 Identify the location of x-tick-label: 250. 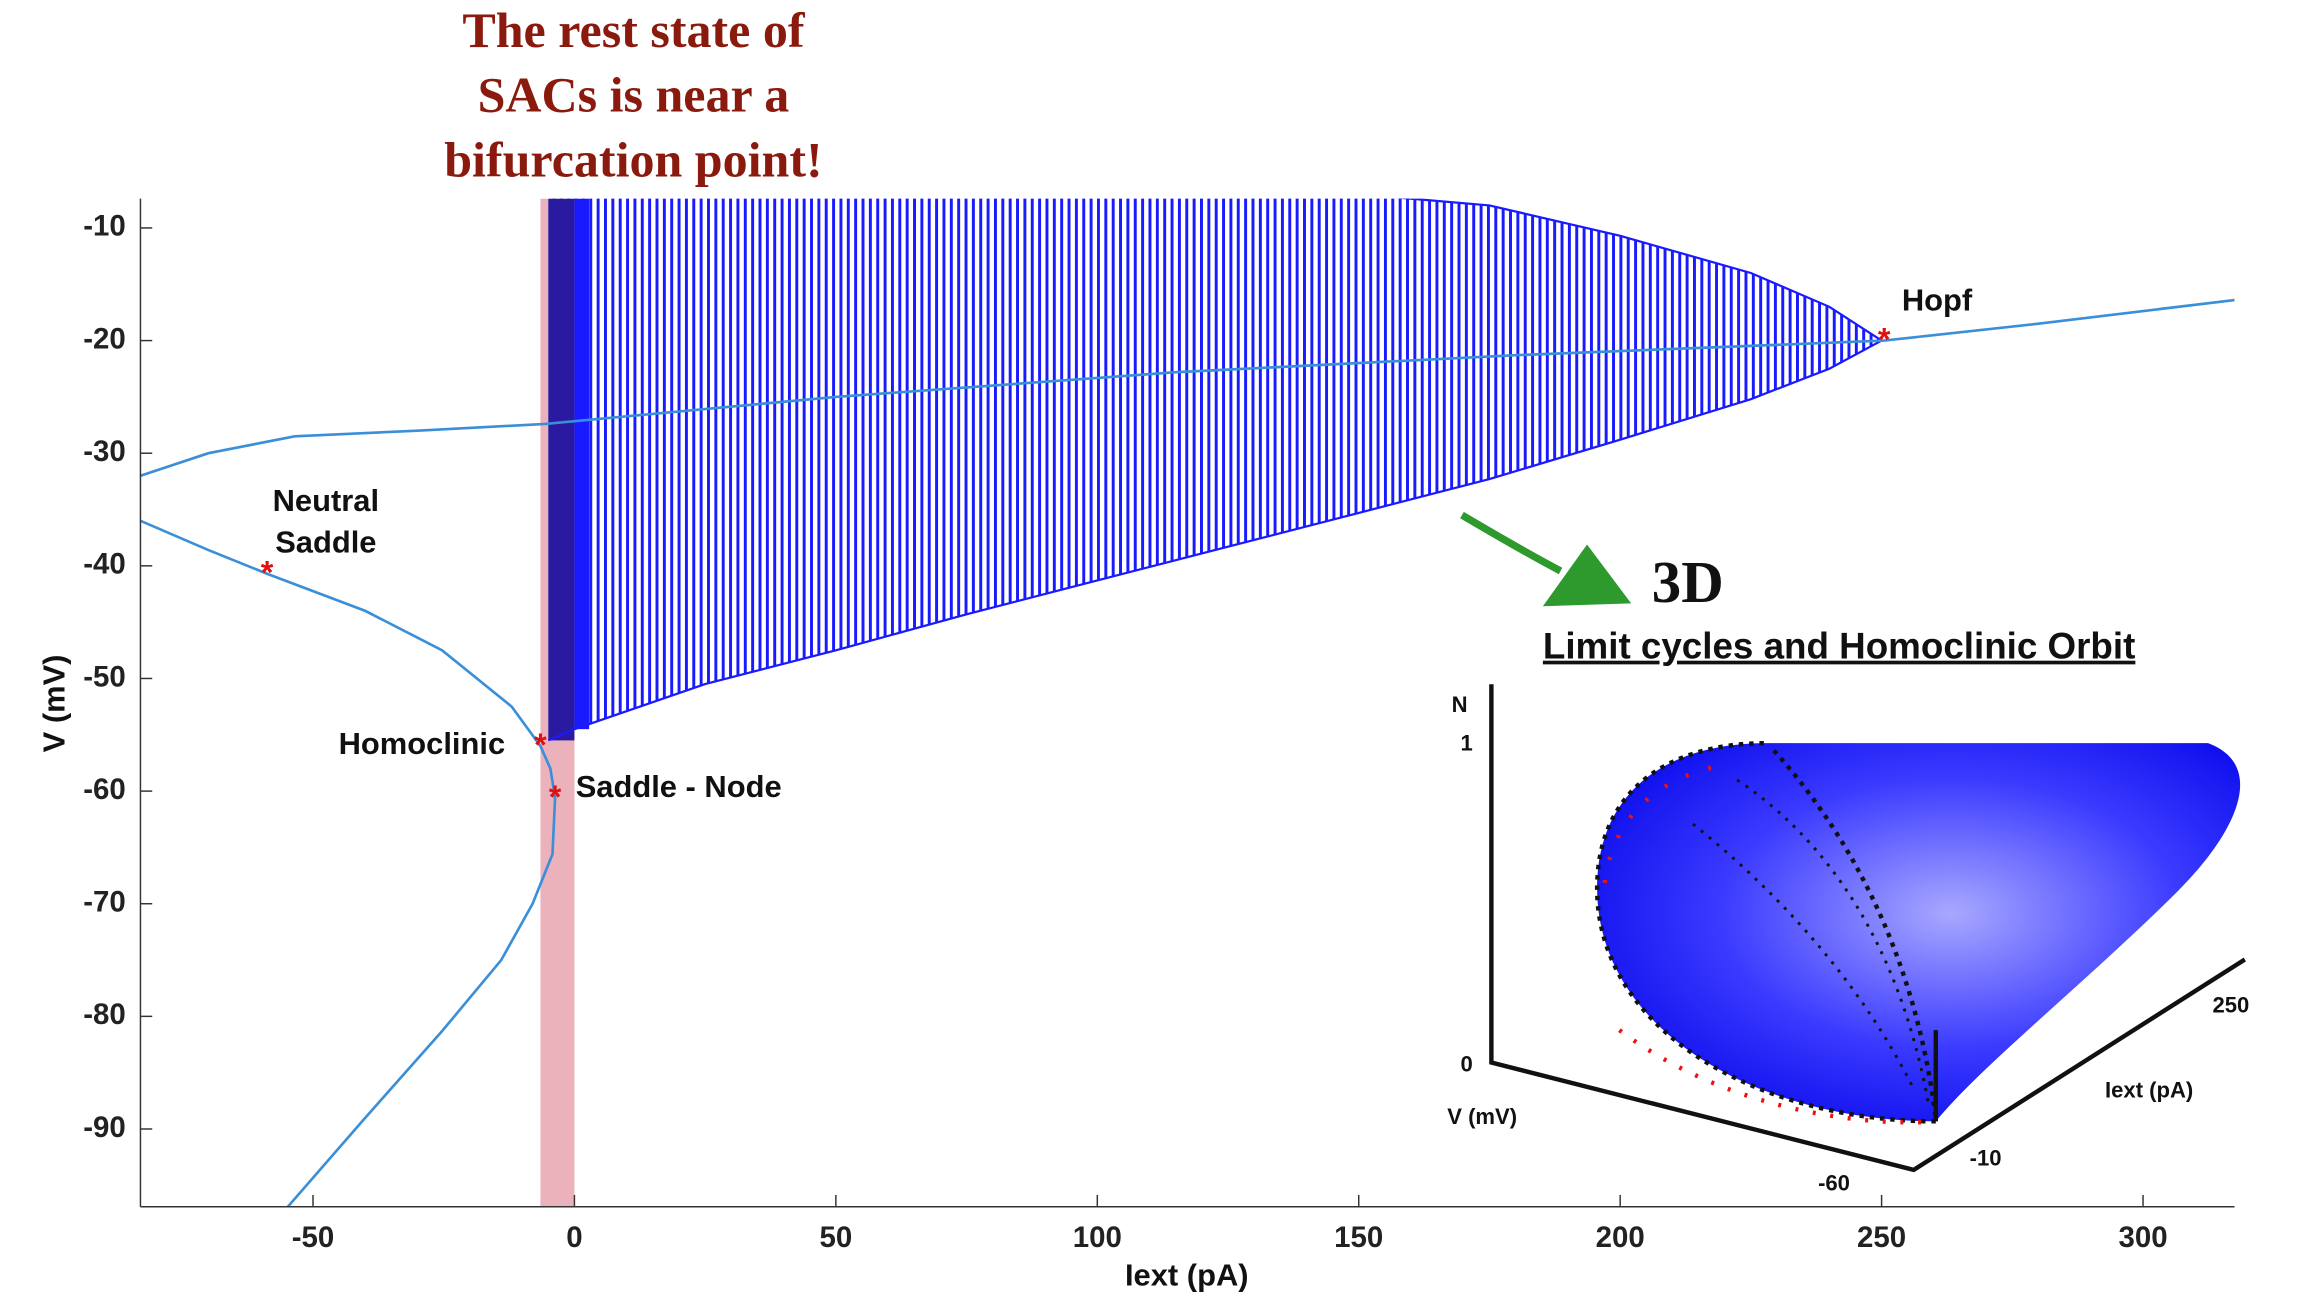
(1881, 1237).